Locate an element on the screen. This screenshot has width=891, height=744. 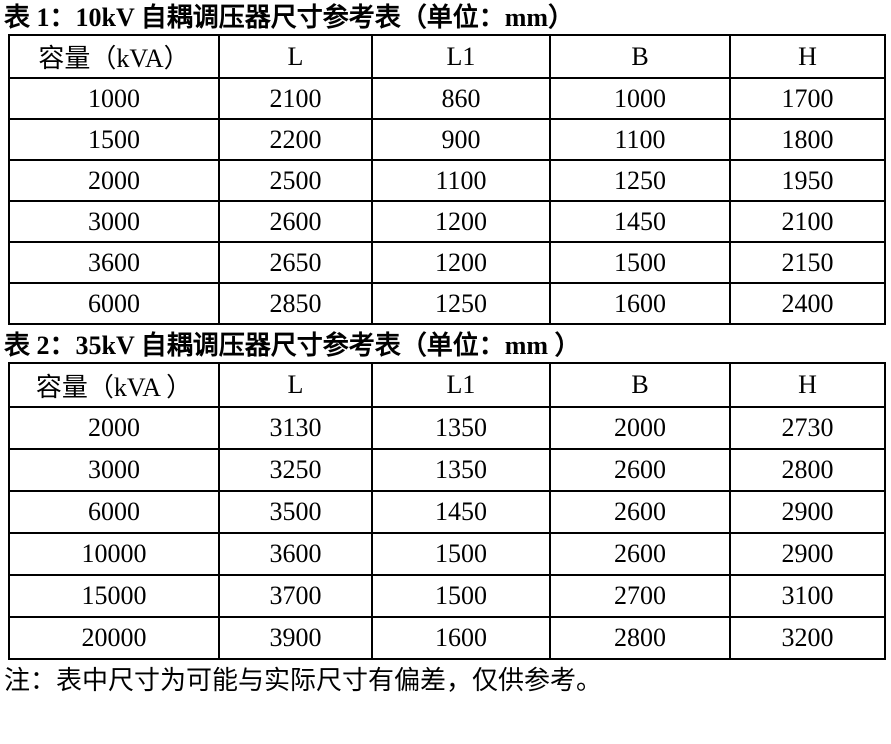
cell-l1: 900 is located at coordinates (461, 139).